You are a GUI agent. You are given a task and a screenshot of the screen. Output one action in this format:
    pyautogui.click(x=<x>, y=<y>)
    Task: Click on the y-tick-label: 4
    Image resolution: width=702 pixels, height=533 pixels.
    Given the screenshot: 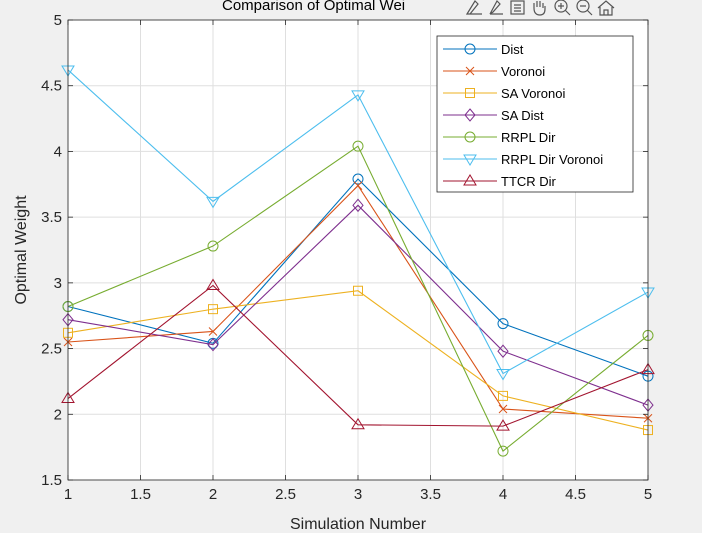 What is the action you would take?
    pyautogui.click(x=58, y=151)
    